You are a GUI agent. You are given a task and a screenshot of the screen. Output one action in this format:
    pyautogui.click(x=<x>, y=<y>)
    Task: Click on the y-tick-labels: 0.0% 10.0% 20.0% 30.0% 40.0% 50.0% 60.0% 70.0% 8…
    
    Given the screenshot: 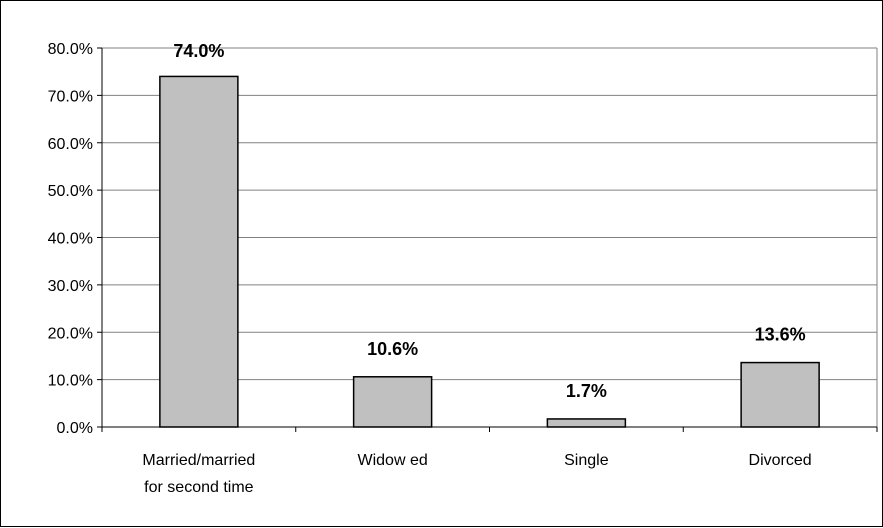 What is the action you would take?
    pyautogui.click(x=70, y=239)
    